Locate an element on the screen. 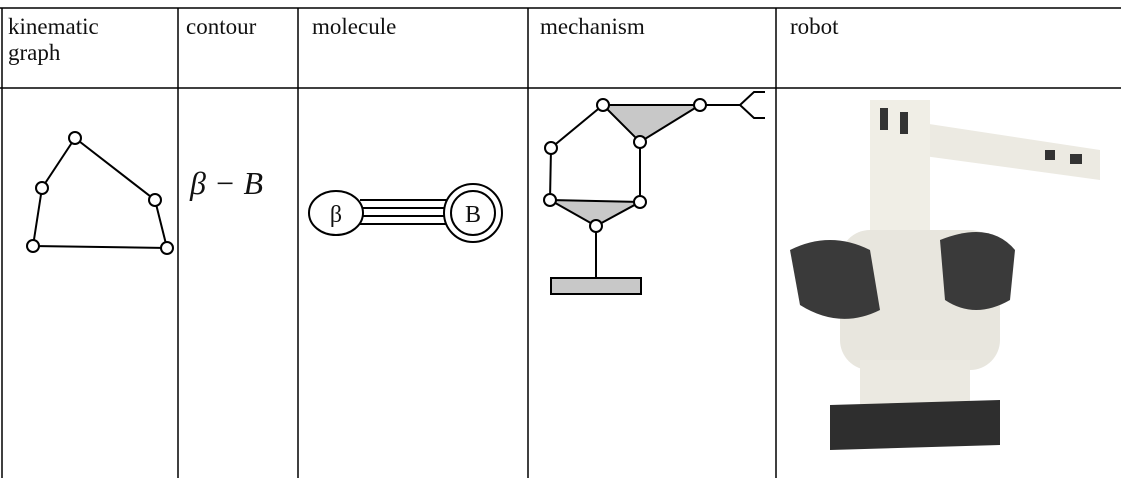 Image resolution: width=1121 pixels, height=478 pixels. kinematic-graph is located at coordinates (100, 193).